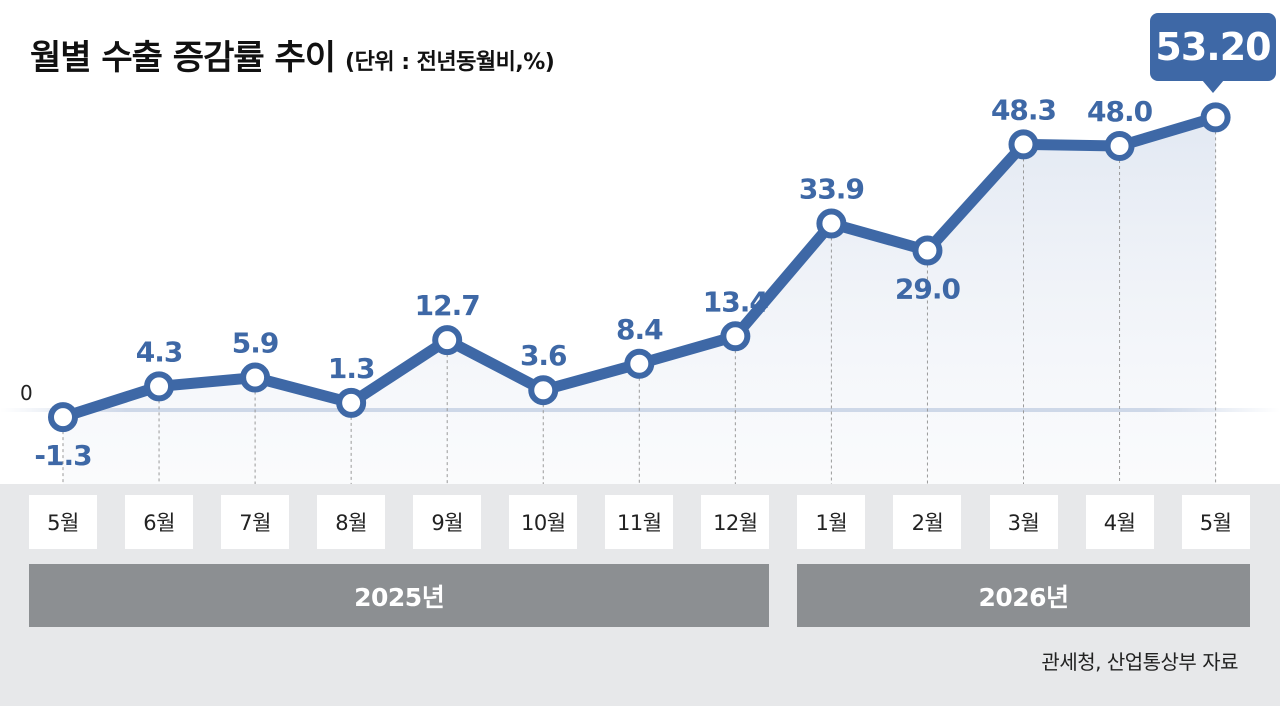 This screenshot has width=1280, height=706. I want to click on zero-line, so click(640, 410).